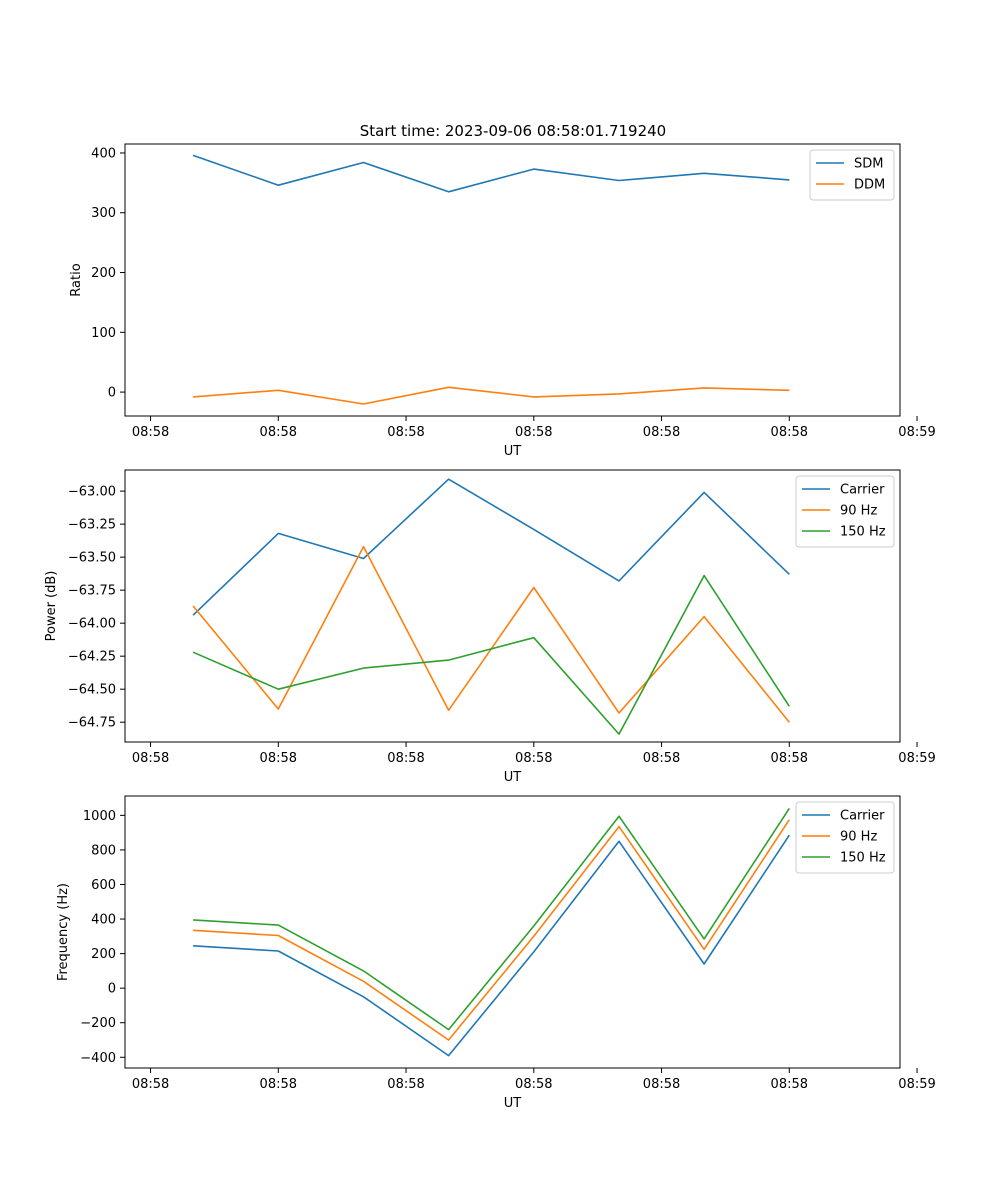  I want to click on ratio-y-tick-label: 100, so click(103, 333).